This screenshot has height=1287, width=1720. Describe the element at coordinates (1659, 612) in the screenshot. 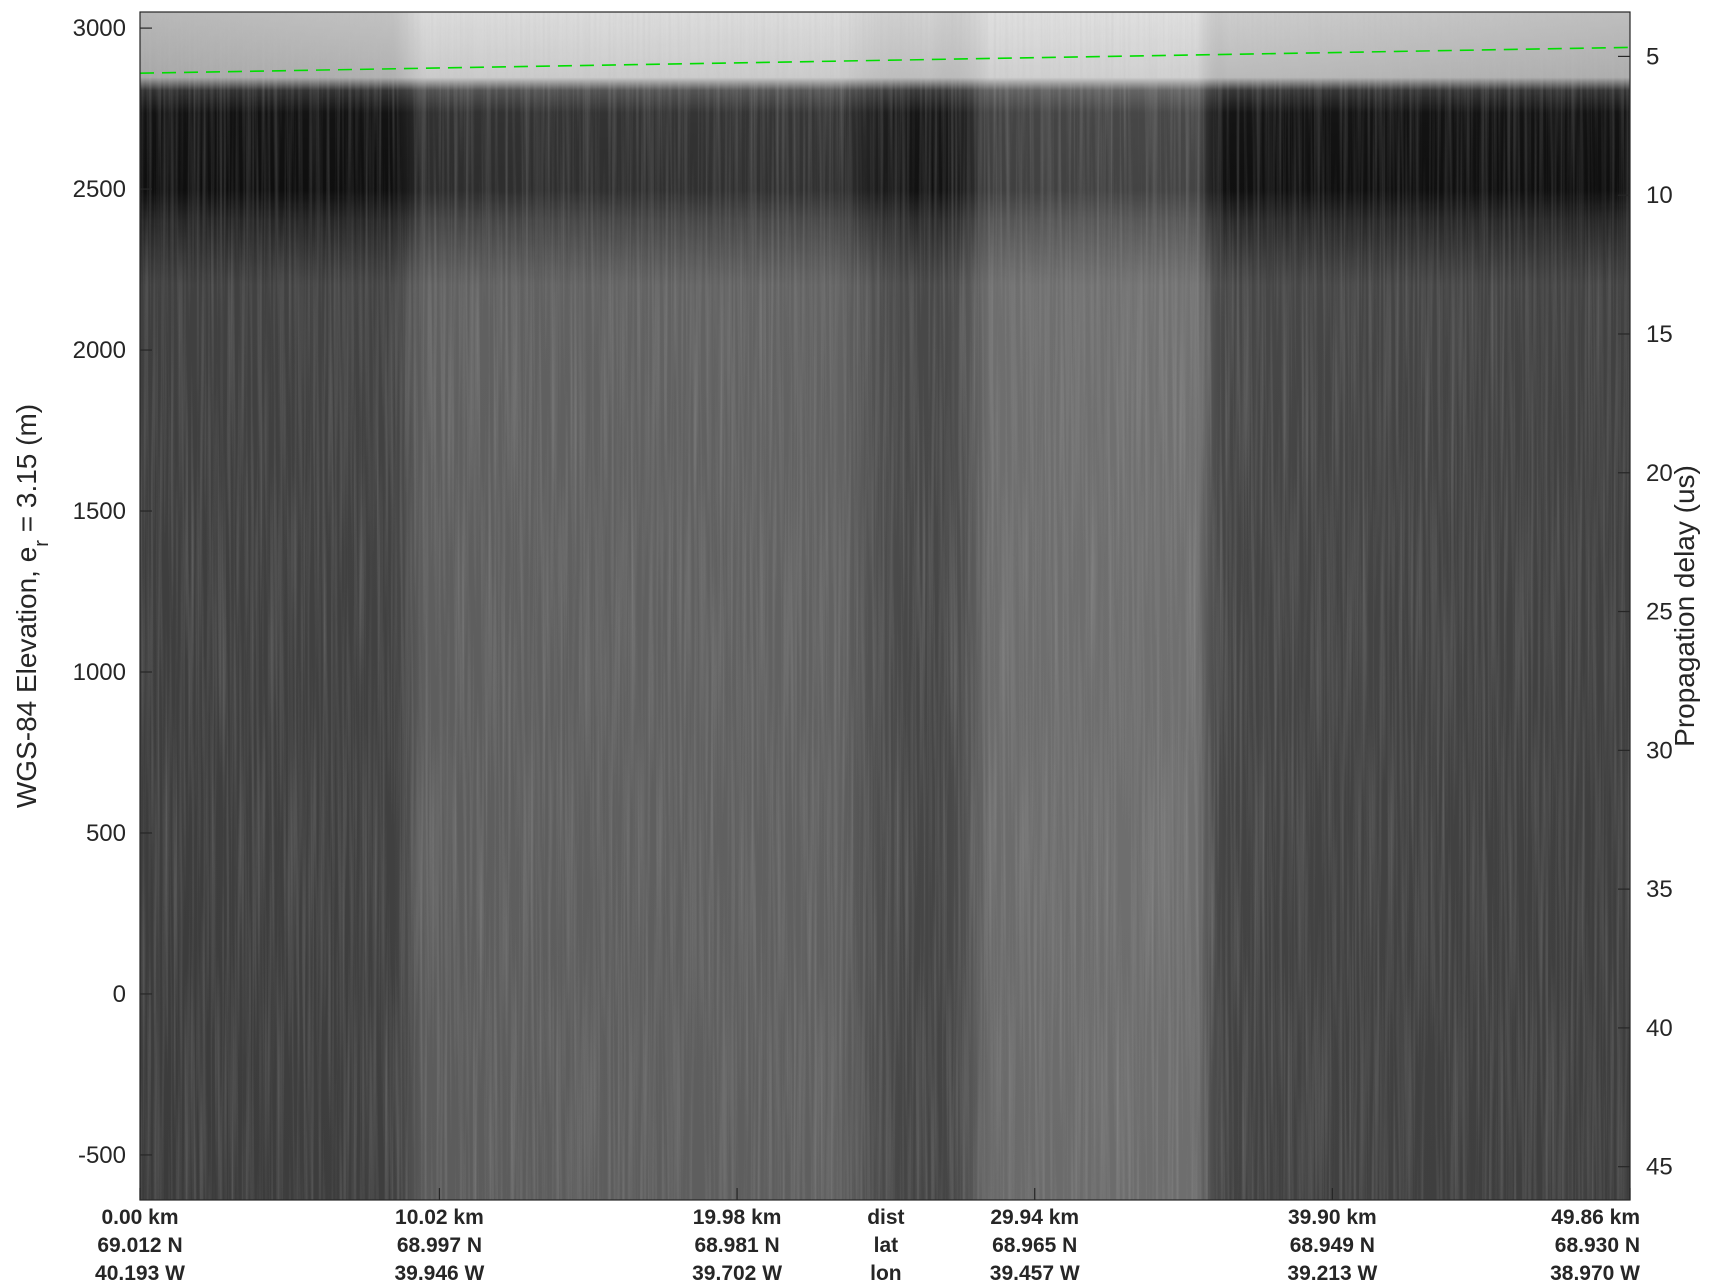

I see `y2-tick-label: 25` at that location.